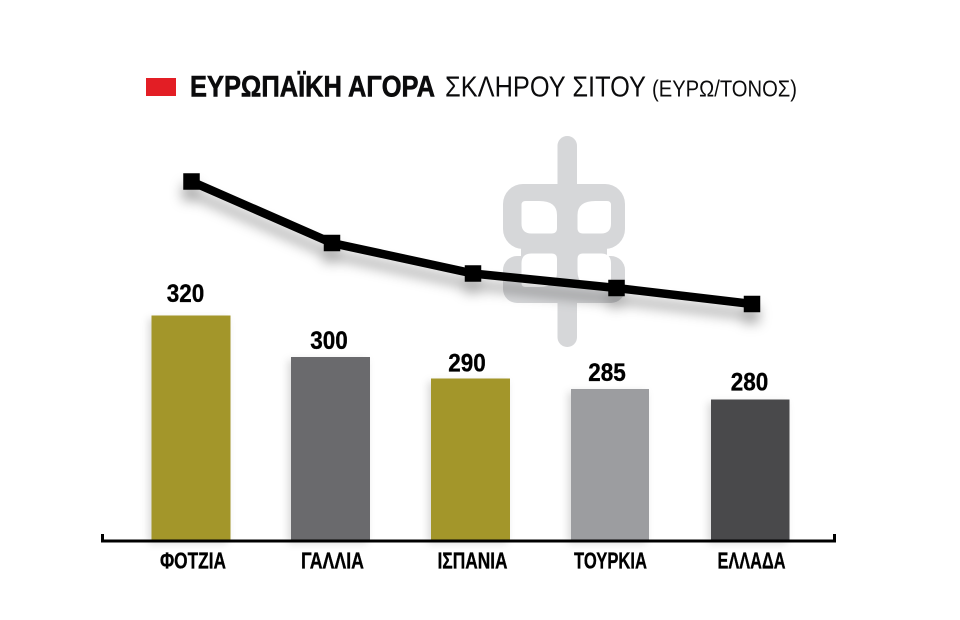  Describe the element at coordinates (329, 341) in the screenshot. I see `svg-text: 300` at that location.